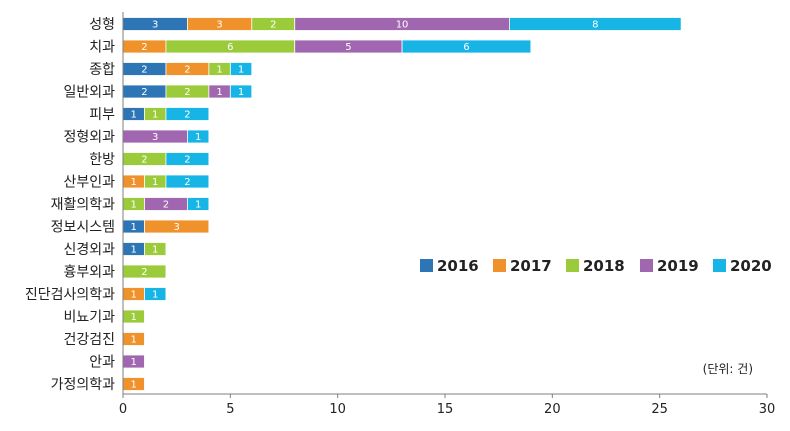 The width and height of the screenshot is (790, 431). Describe the element at coordinates (102, 115) in the screenshot. I see `category-label: 피부` at that location.